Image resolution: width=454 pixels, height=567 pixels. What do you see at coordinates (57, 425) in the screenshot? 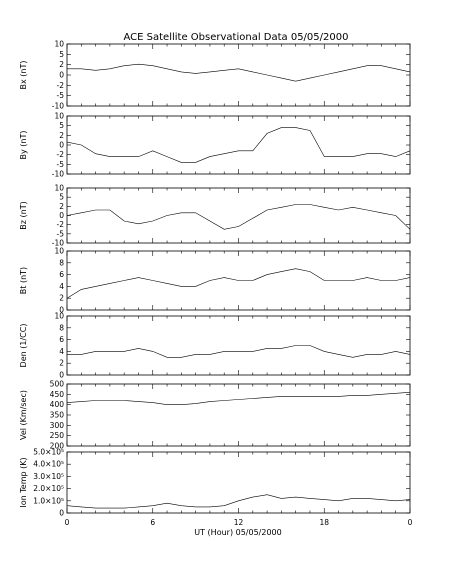
I see `y-tick-label: 300` at bounding box center [57, 425].